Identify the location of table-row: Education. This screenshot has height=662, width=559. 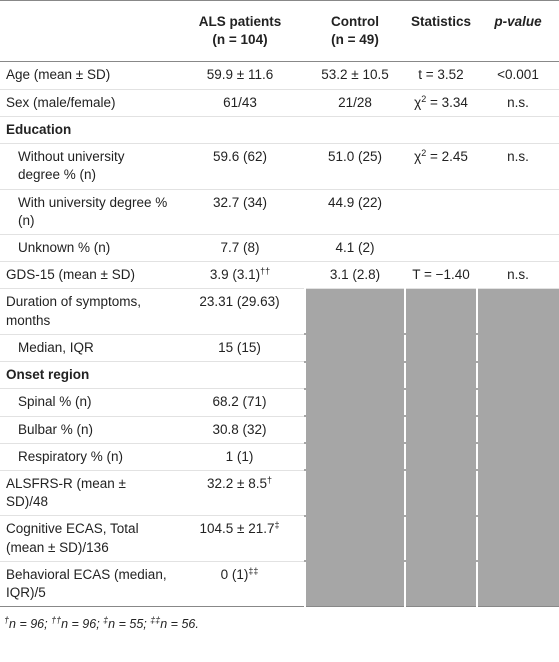
(279, 130).